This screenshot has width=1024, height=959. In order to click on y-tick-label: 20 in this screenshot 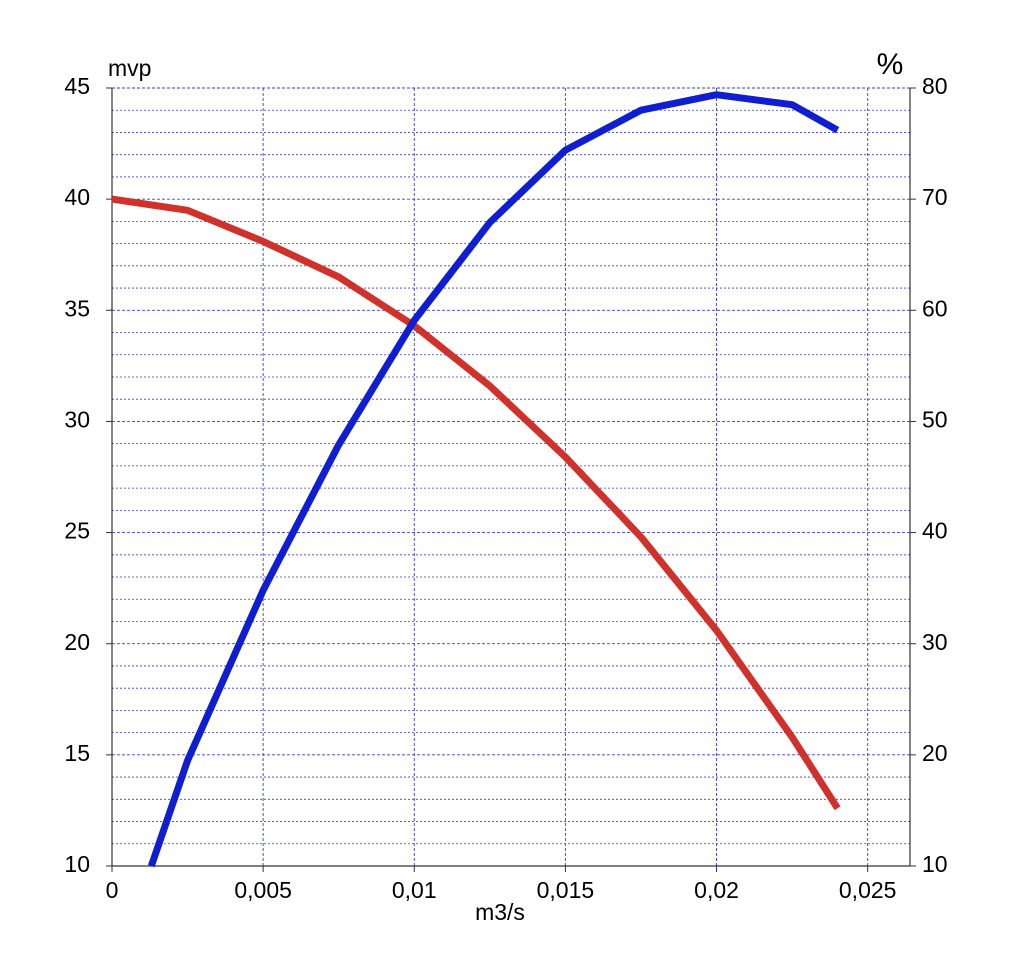, I will do `click(77, 642)`.